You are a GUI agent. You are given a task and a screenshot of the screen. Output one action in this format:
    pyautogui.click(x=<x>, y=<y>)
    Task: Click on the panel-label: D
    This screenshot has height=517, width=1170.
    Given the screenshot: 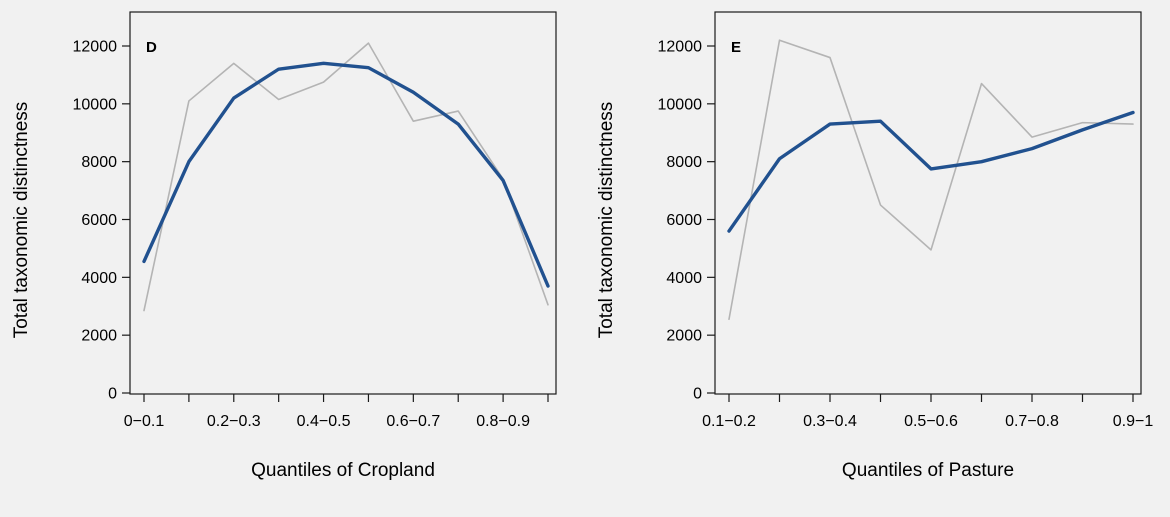 What is the action you would take?
    pyautogui.click(x=151, y=47)
    